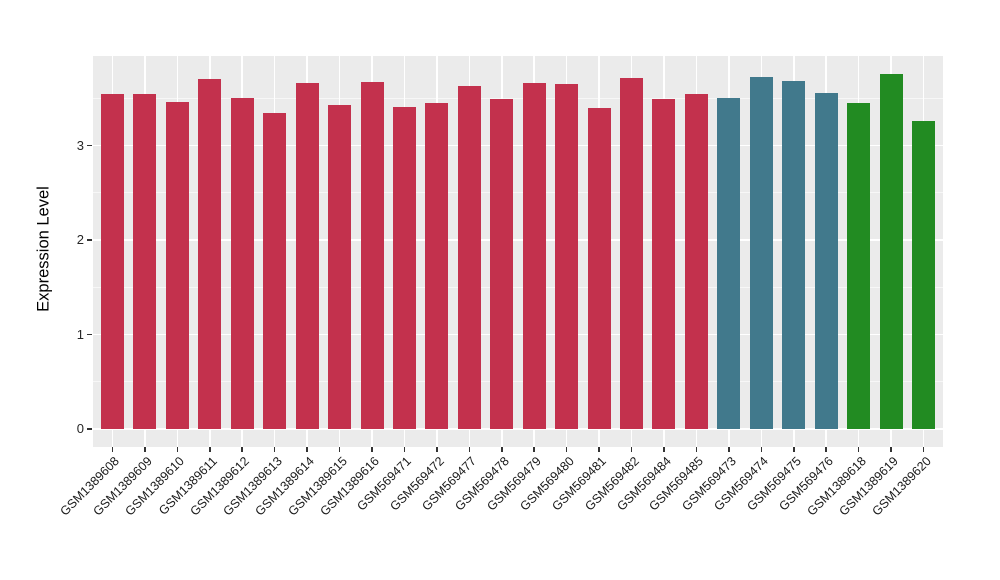 This screenshot has width=1000, height=580. What do you see at coordinates (372, 255) in the screenshot?
I see `bar-GSM1389616` at bounding box center [372, 255].